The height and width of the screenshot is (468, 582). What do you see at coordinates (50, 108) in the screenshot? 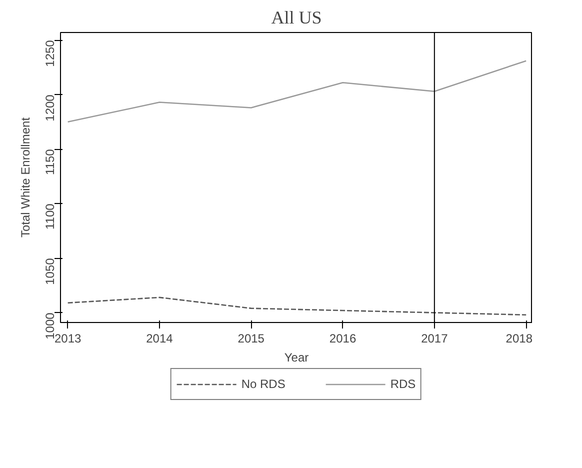
I see `y-tick-label: 1200` at bounding box center [50, 108].